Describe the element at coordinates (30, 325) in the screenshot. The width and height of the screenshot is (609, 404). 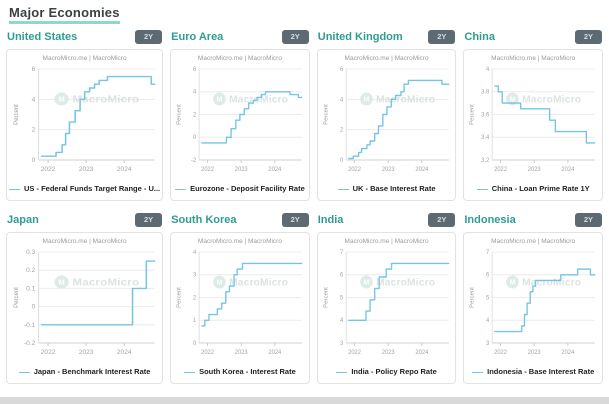
I see `y-tick-label: -0.1` at that location.